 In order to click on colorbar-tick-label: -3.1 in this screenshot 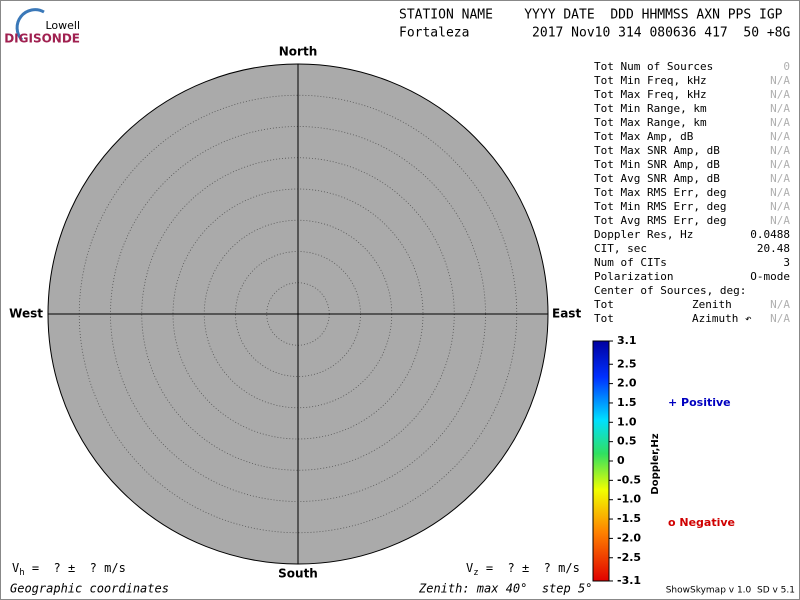, I will do `click(629, 580)`.